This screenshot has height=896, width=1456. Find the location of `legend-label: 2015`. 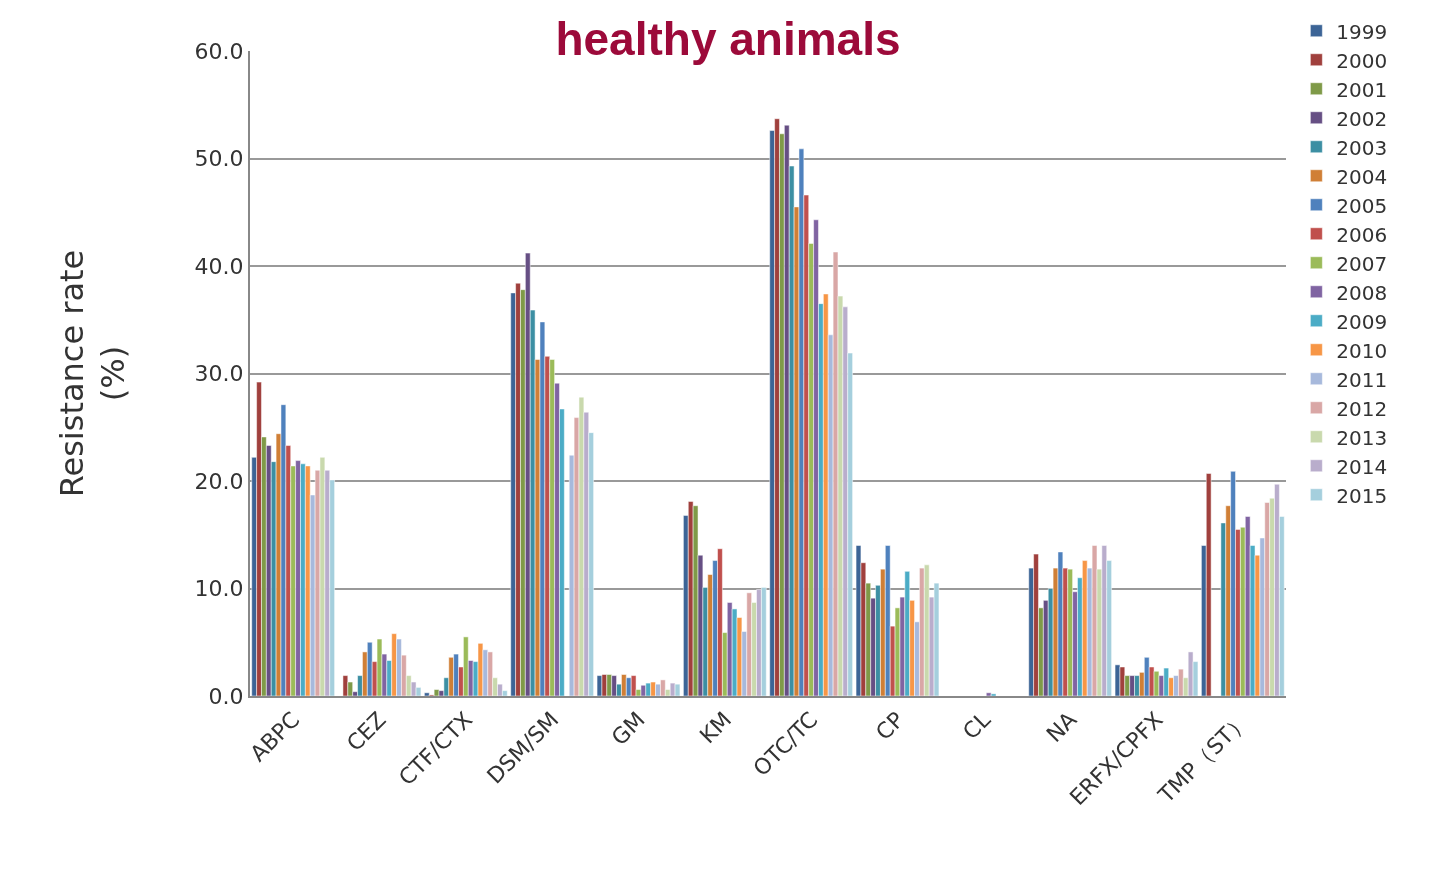

legend-label: 2015 is located at coordinates (1362, 495).